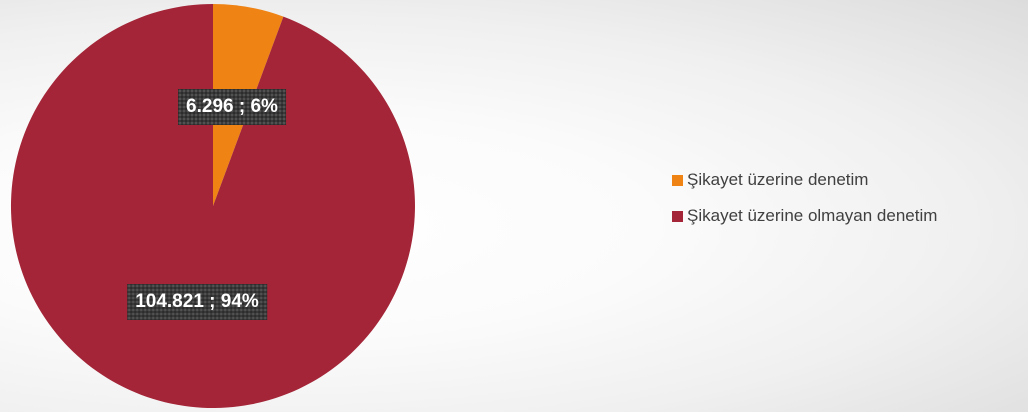  Describe the element at coordinates (677, 180) in the screenshot. I see `legend-swatch-orange` at that location.